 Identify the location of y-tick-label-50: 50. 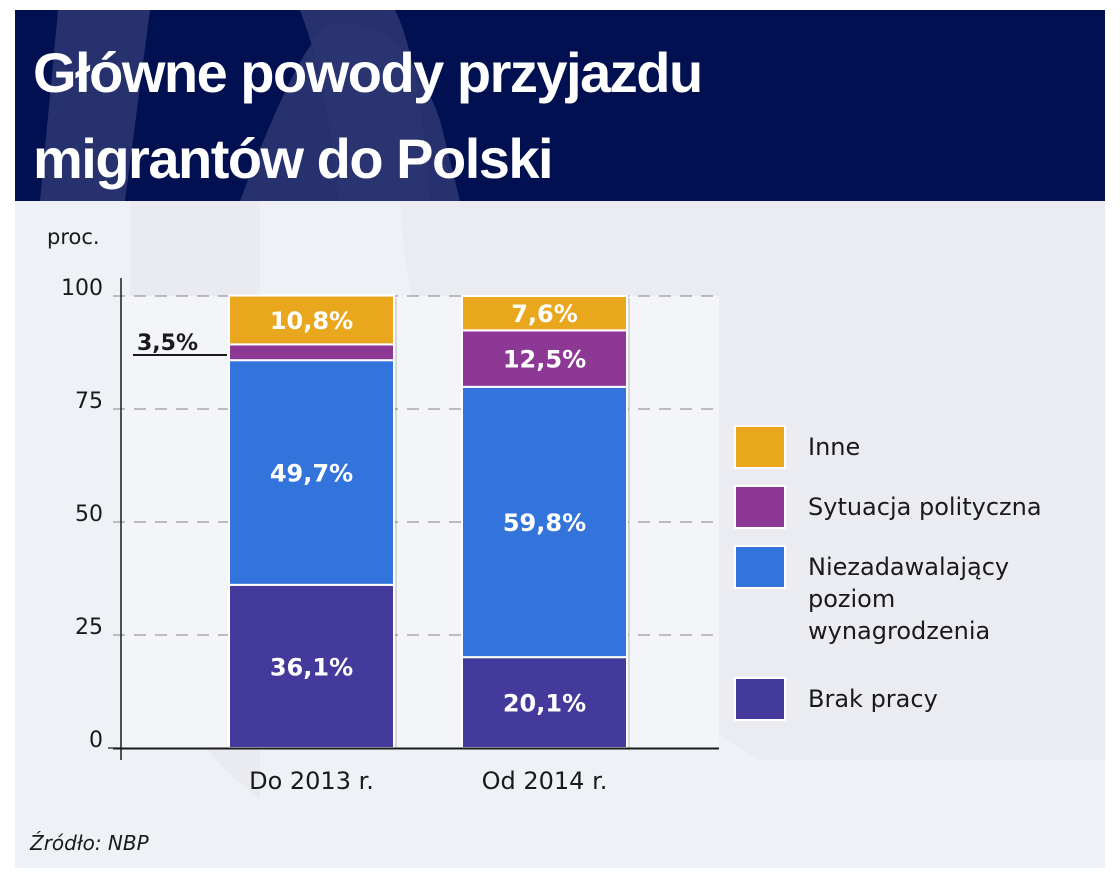
(89, 514).